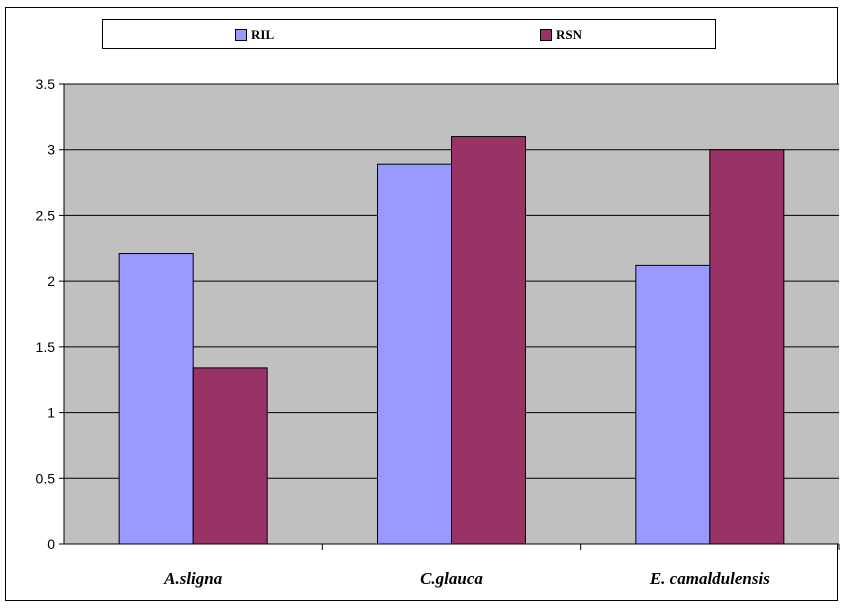  What do you see at coordinates (51, 413) in the screenshot?
I see `y-tick-label: 1` at bounding box center [51, 413].